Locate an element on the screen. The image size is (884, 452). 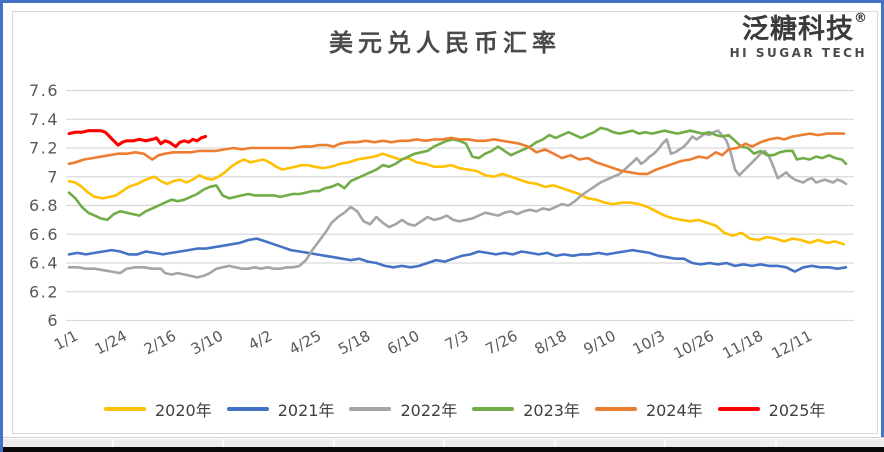
legend-label: 2023年 is located at coordinates (551, 410).